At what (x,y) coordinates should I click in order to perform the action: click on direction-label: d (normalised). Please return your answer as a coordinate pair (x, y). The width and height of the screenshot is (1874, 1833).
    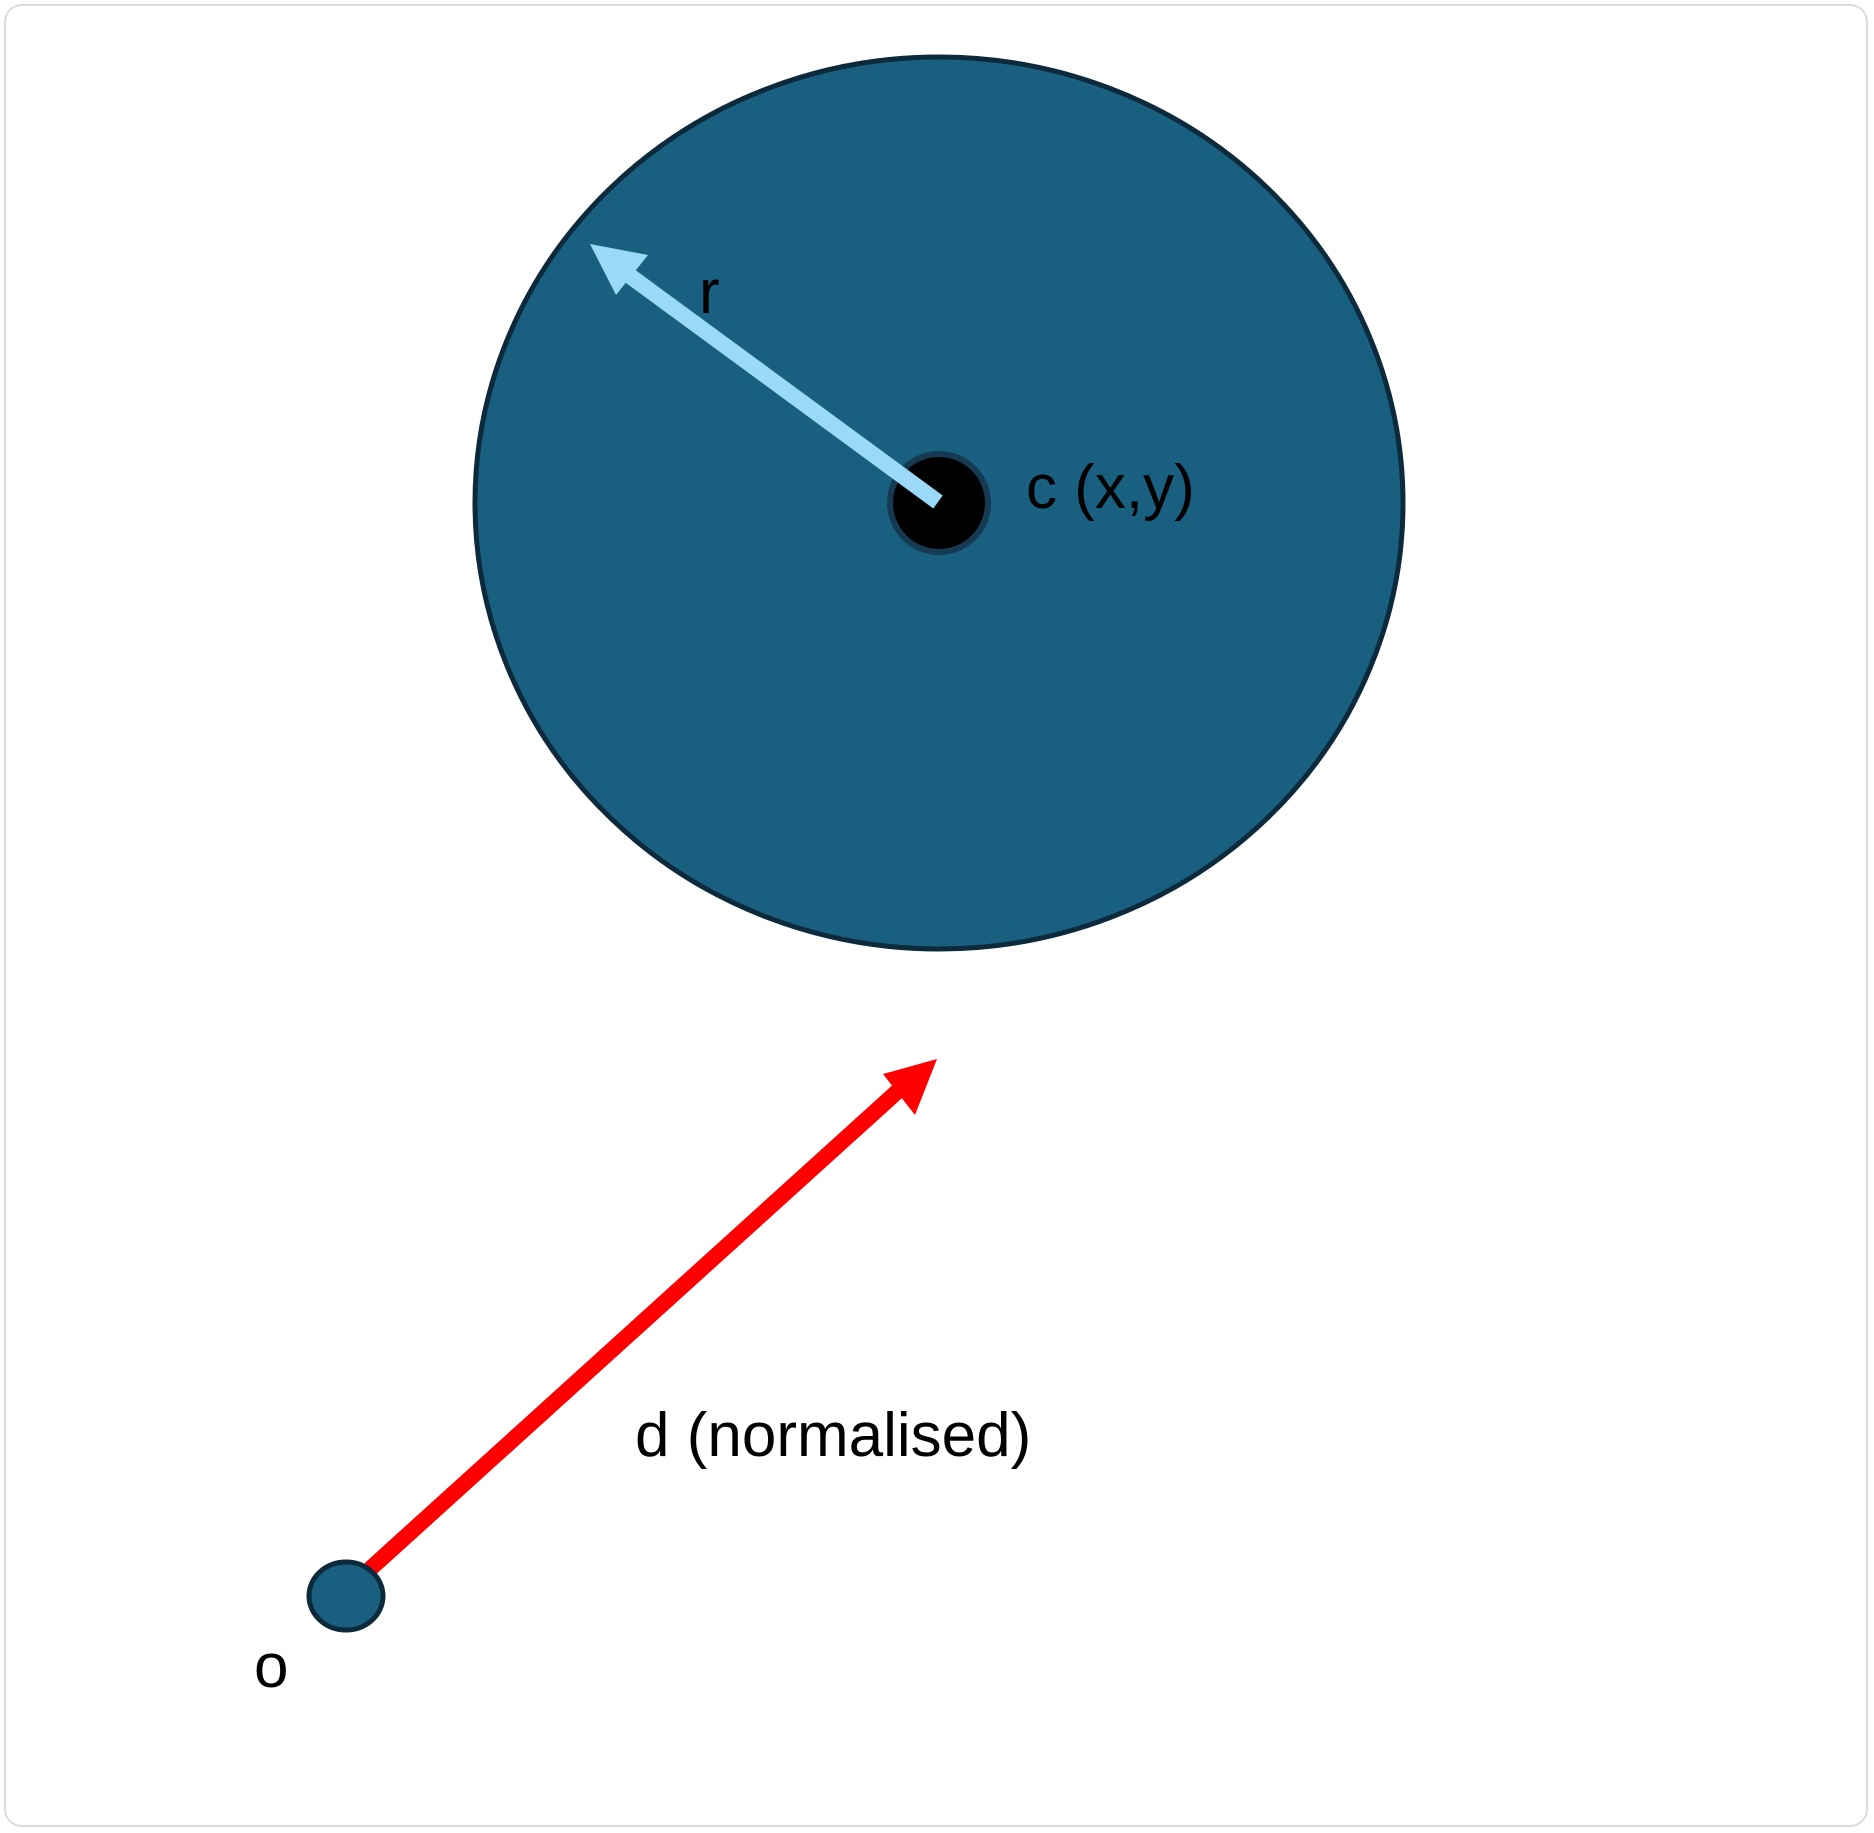
    Looking at the image, I should click on (833, 1435).